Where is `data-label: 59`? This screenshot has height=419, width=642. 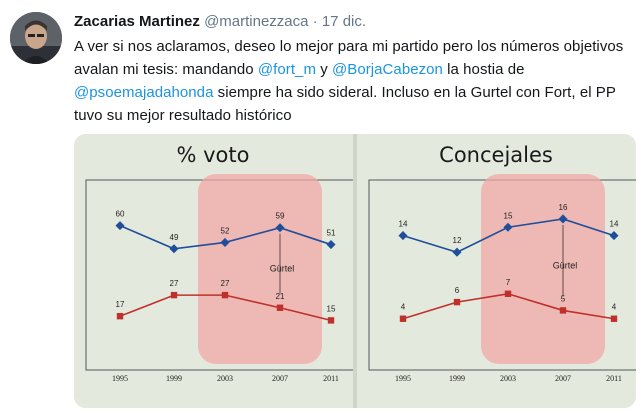 data-label: 59 is located at coordinates (280, 216).